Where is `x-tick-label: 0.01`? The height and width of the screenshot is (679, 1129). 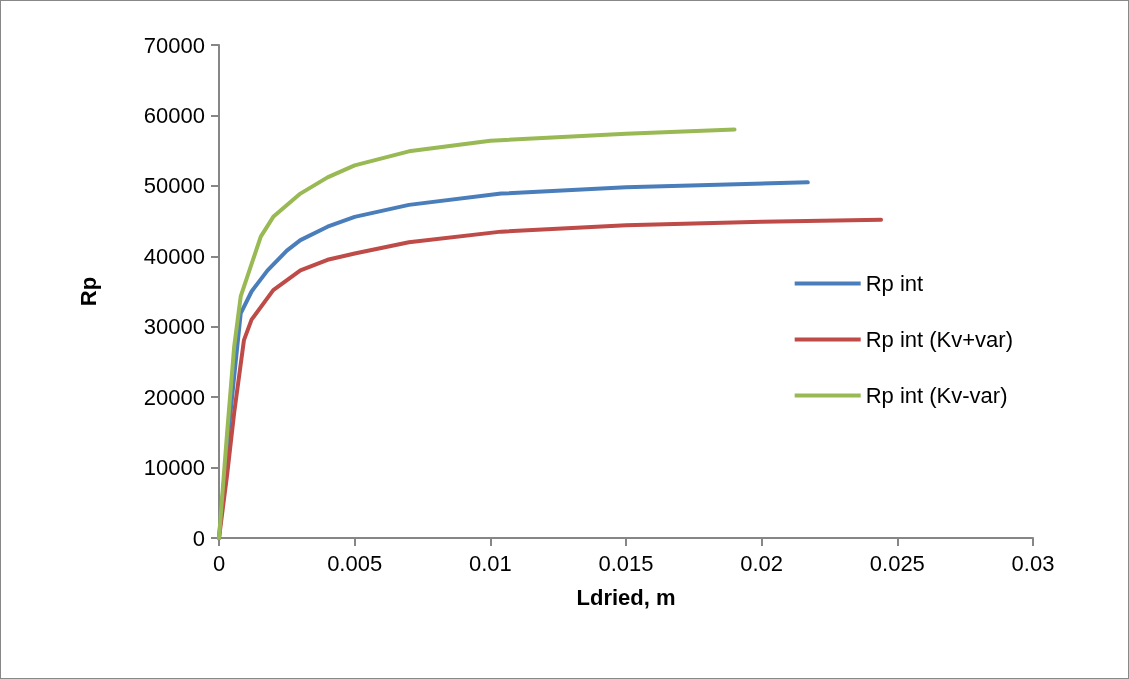
x-tick-label: 0.01 is located at coordinates (490, 563).